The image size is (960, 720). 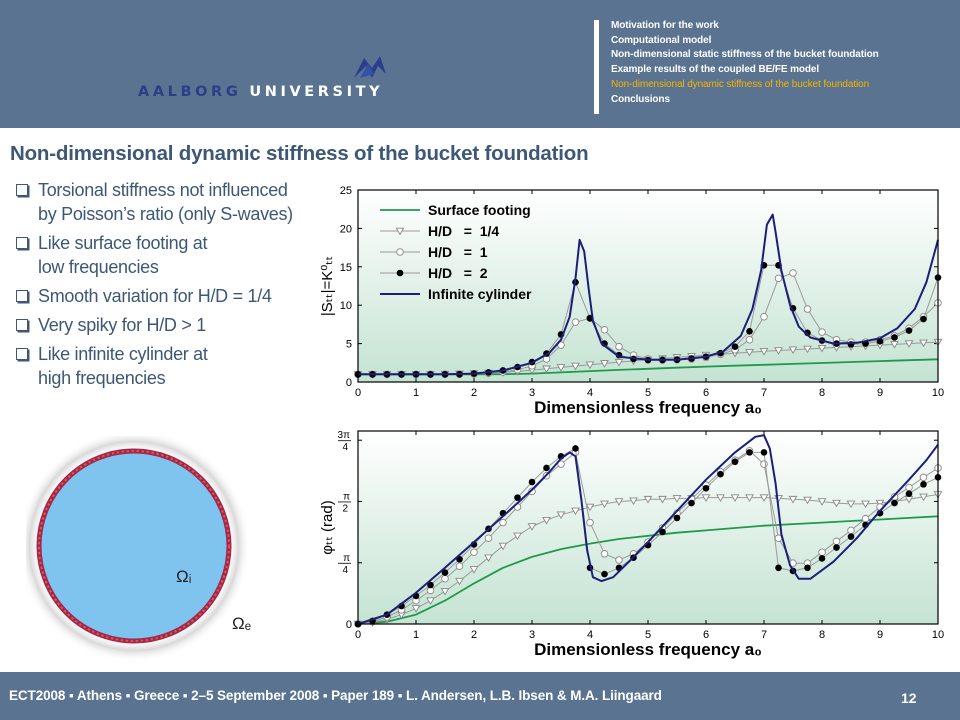 I want to click on nav-item-1: Motivation for the work, so click(x=665, y=25).